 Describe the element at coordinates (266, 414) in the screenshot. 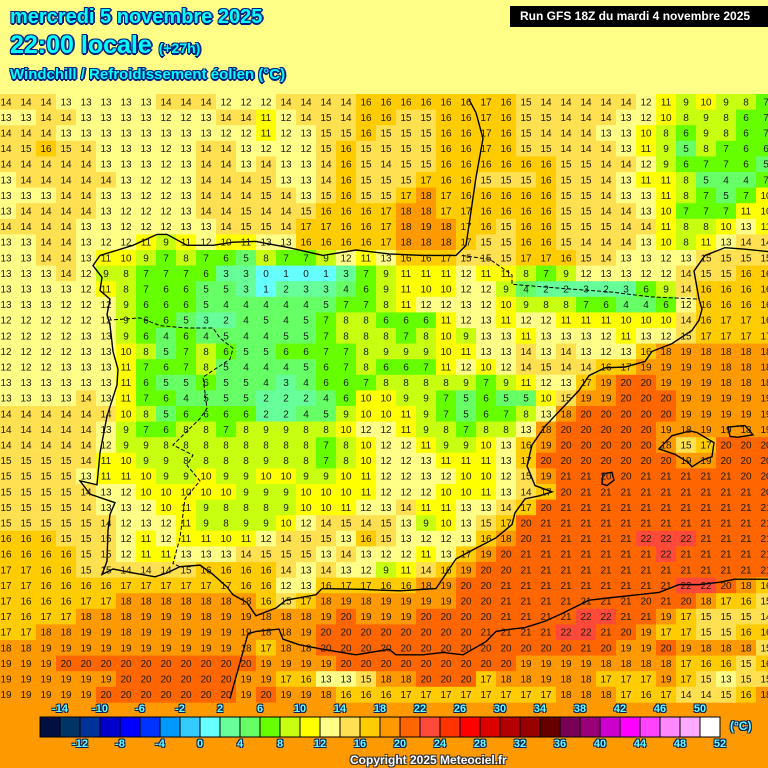

I see `grid-value: 2` at that location.